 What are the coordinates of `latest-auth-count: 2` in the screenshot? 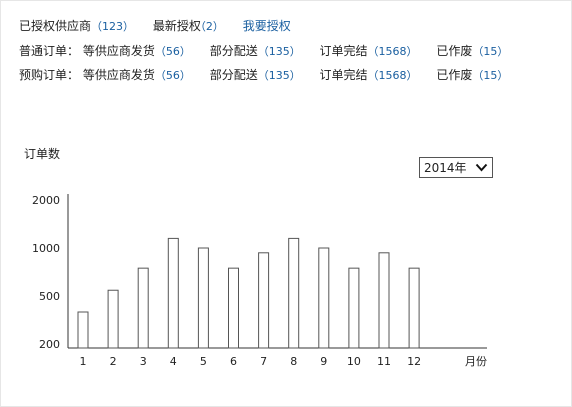 It's located at (209, 26).